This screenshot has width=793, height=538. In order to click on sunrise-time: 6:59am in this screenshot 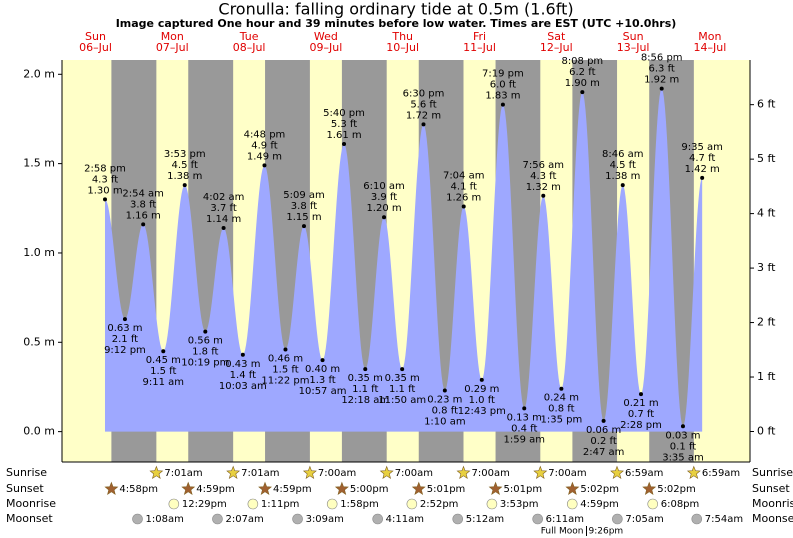, I will do `click(721, 473)`.